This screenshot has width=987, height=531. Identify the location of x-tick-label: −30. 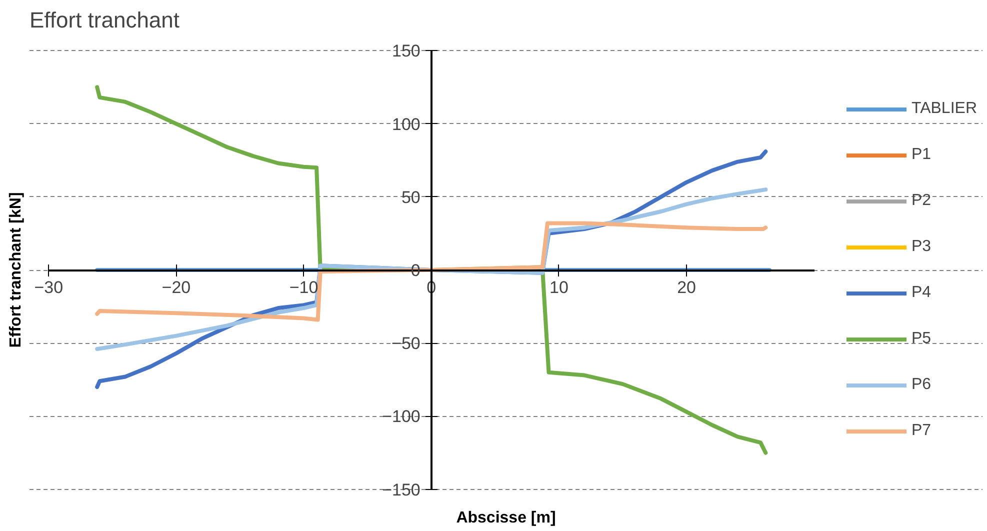
(49, 287).